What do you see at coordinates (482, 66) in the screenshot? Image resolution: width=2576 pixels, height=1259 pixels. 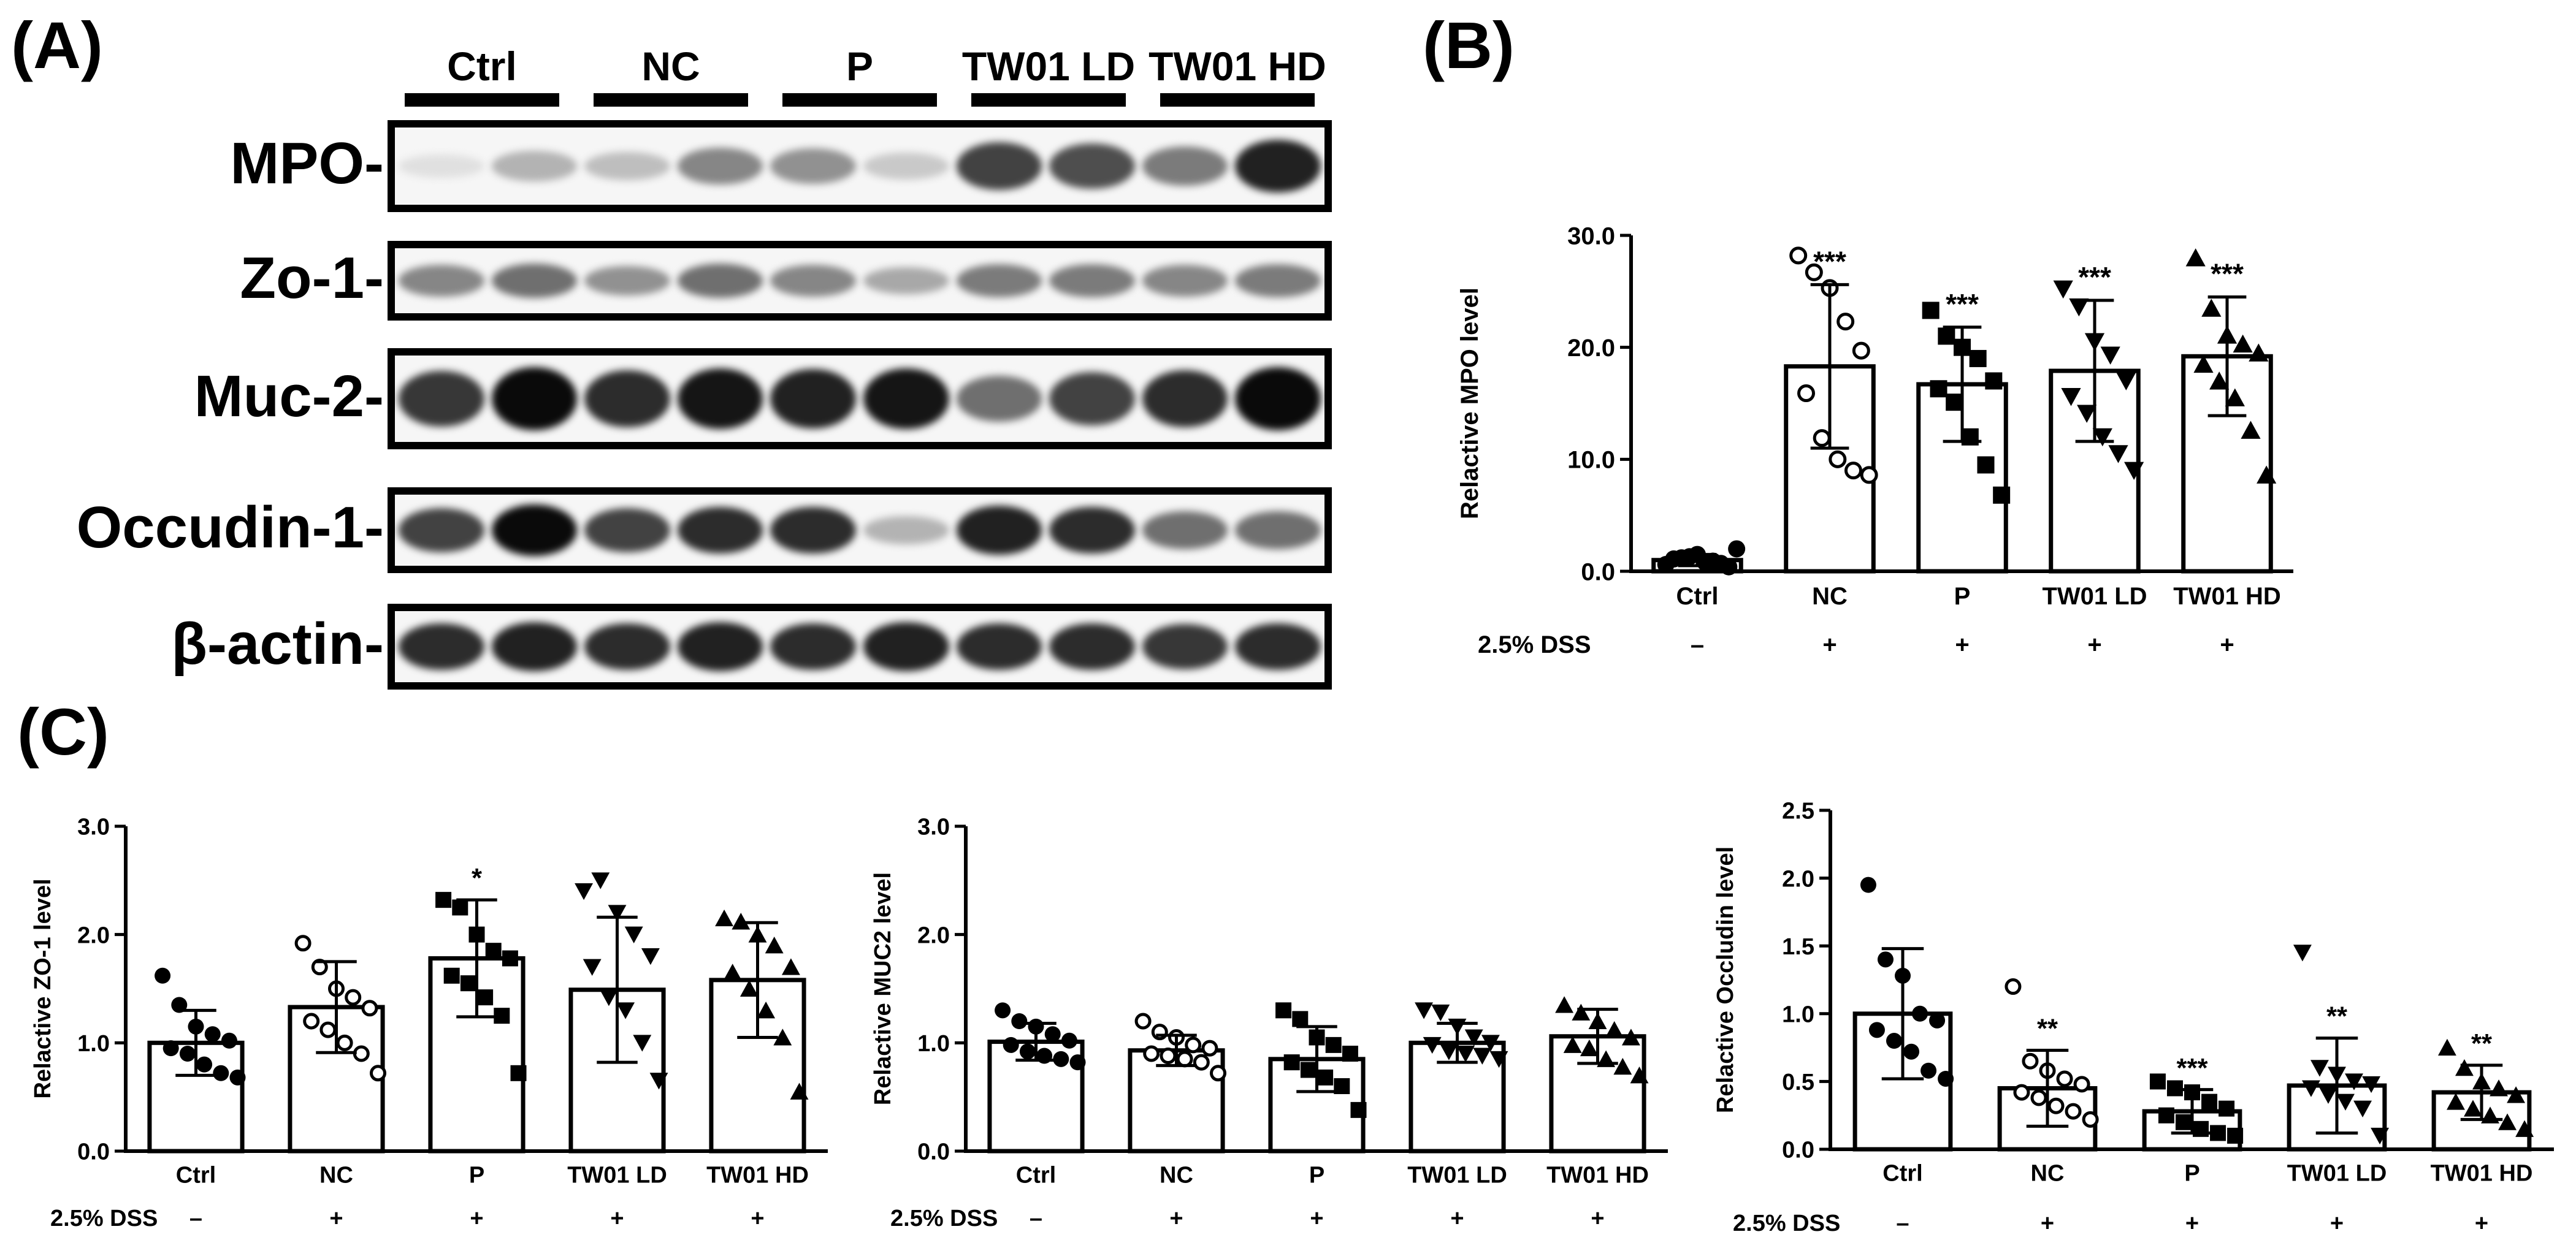 I see `blot-group-label: Ctrl` at bounding box center [482, 66].